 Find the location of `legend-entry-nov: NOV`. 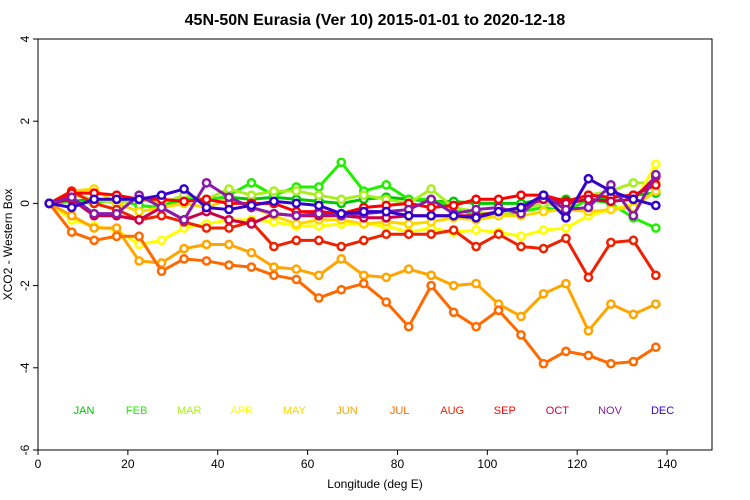

legend-entry-nov: NOV is located at coordinates (610, 411).